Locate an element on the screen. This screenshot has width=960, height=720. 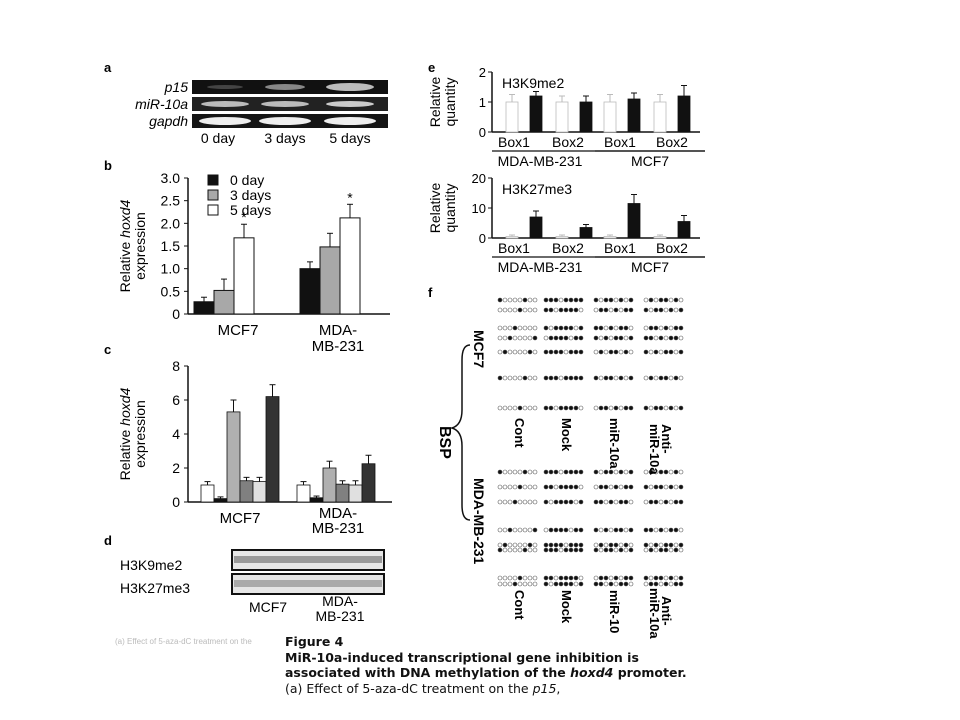
x-category-label: Box2 is located at coordinates (568, 142).